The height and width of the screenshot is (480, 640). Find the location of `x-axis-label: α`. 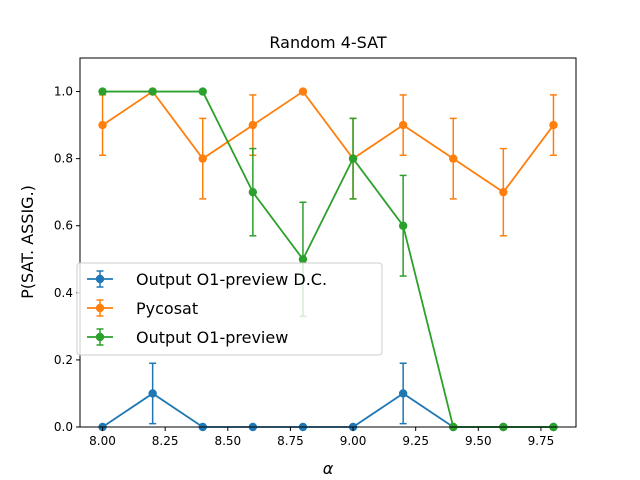

x-axis-label: α is located at coordinates (328, 468).